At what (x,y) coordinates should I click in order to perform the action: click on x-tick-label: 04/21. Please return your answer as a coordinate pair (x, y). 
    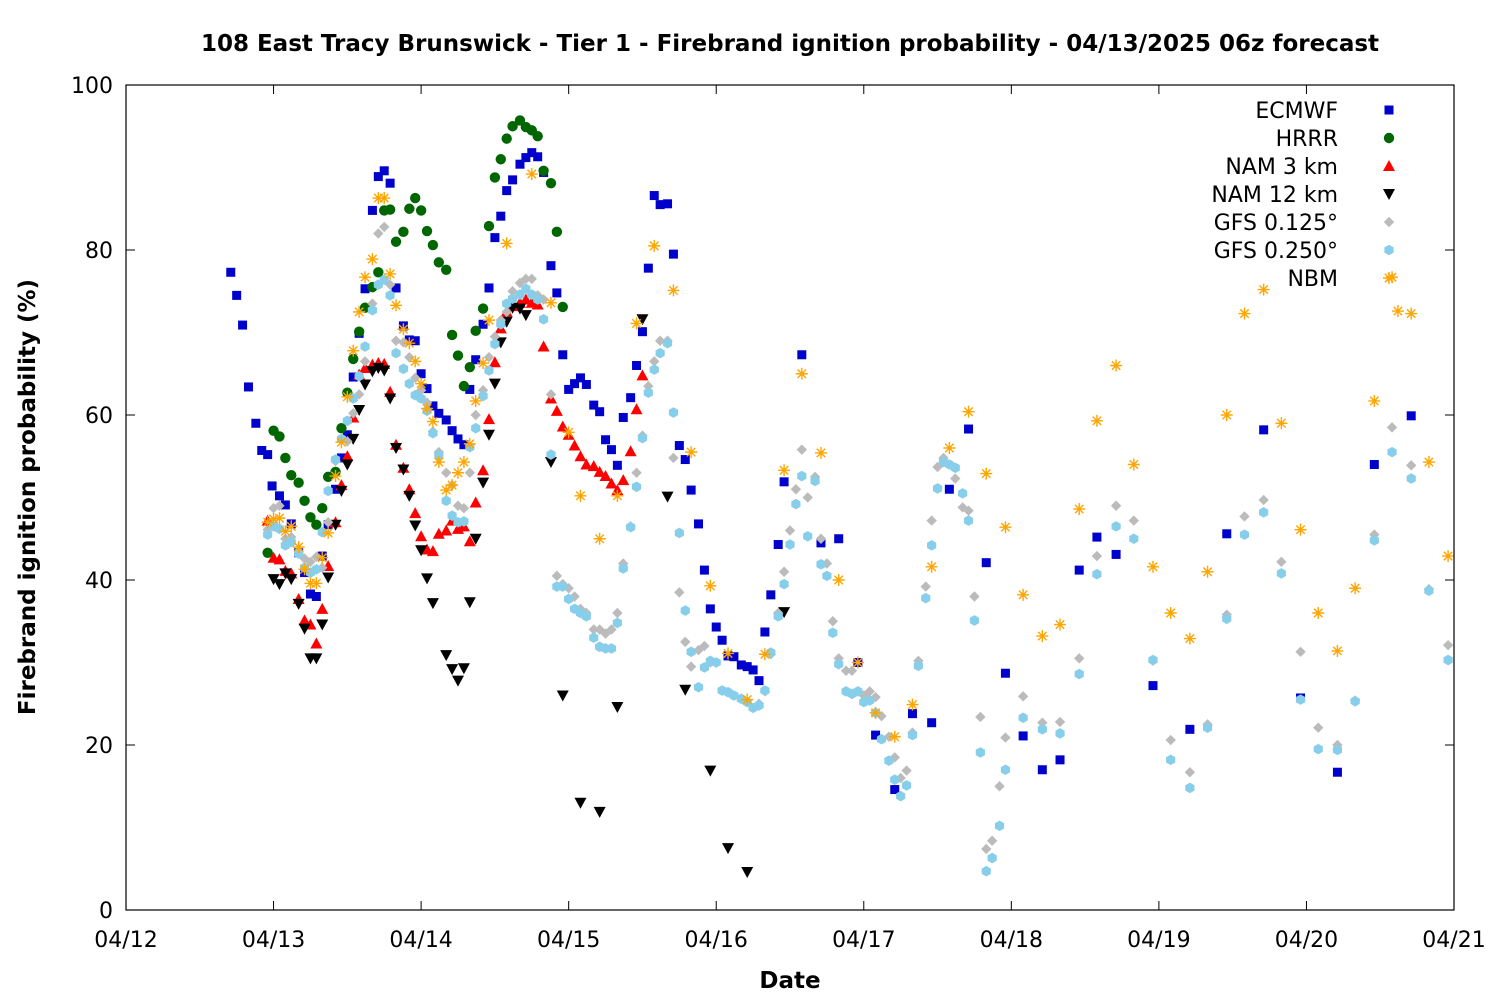
    Looking at the image, I should click on (1453, 940).